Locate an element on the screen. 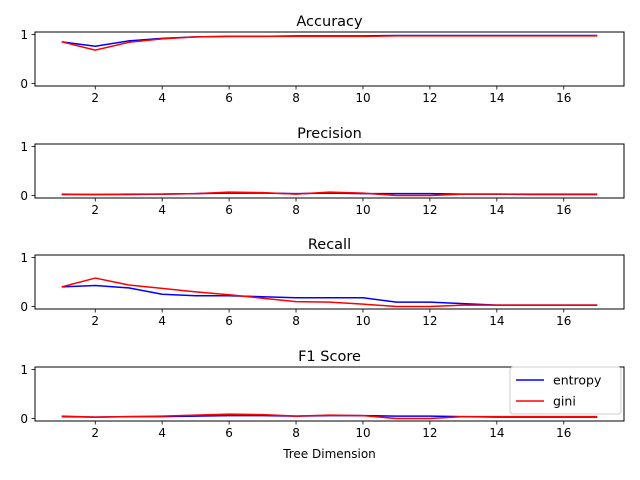 This screenshot has height=480, width=640. subplot-title: Precision is located at coordinates (329, 134).